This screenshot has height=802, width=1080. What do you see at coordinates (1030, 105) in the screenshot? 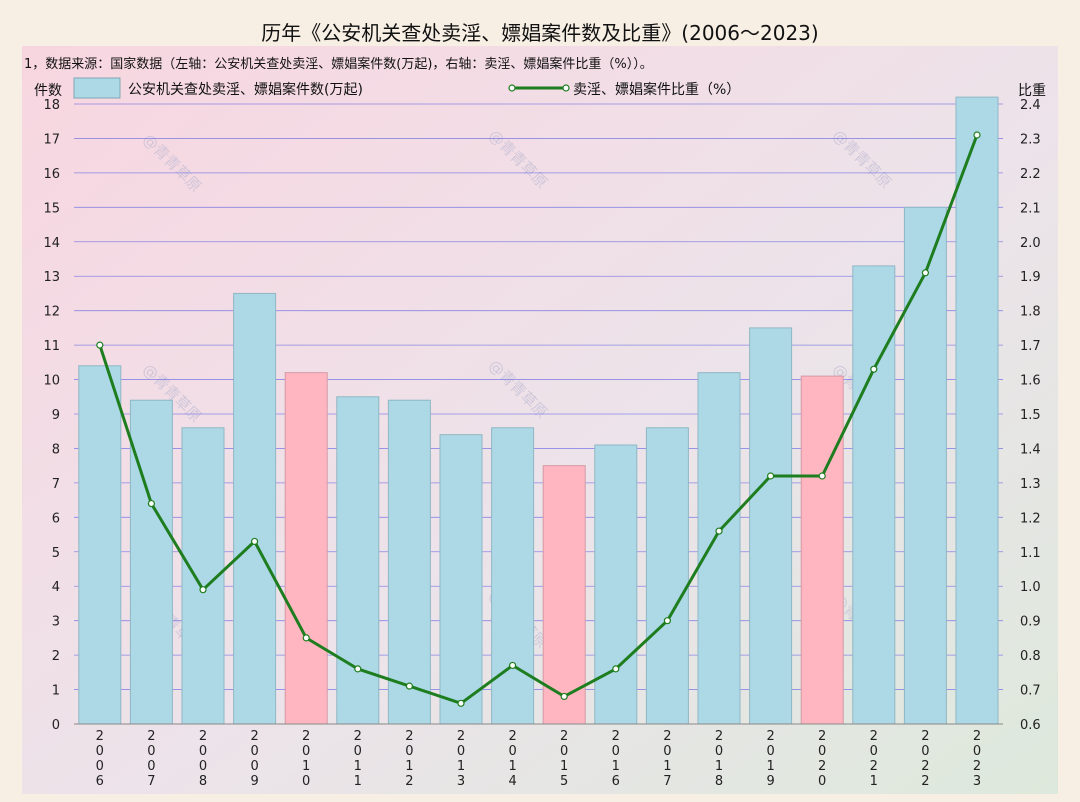
I see `right-tick-label: 2.4` at bounding box center [1030, 105].